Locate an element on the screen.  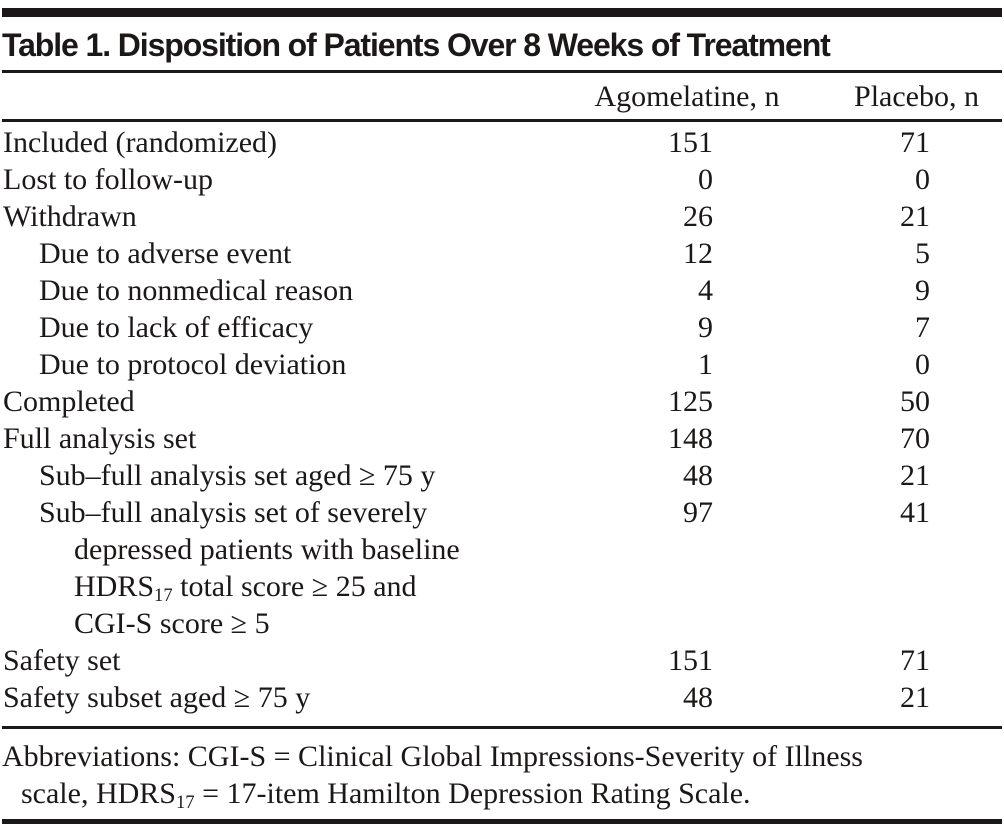
agomelatine-value: 12 is located at coordinates (698, 253).